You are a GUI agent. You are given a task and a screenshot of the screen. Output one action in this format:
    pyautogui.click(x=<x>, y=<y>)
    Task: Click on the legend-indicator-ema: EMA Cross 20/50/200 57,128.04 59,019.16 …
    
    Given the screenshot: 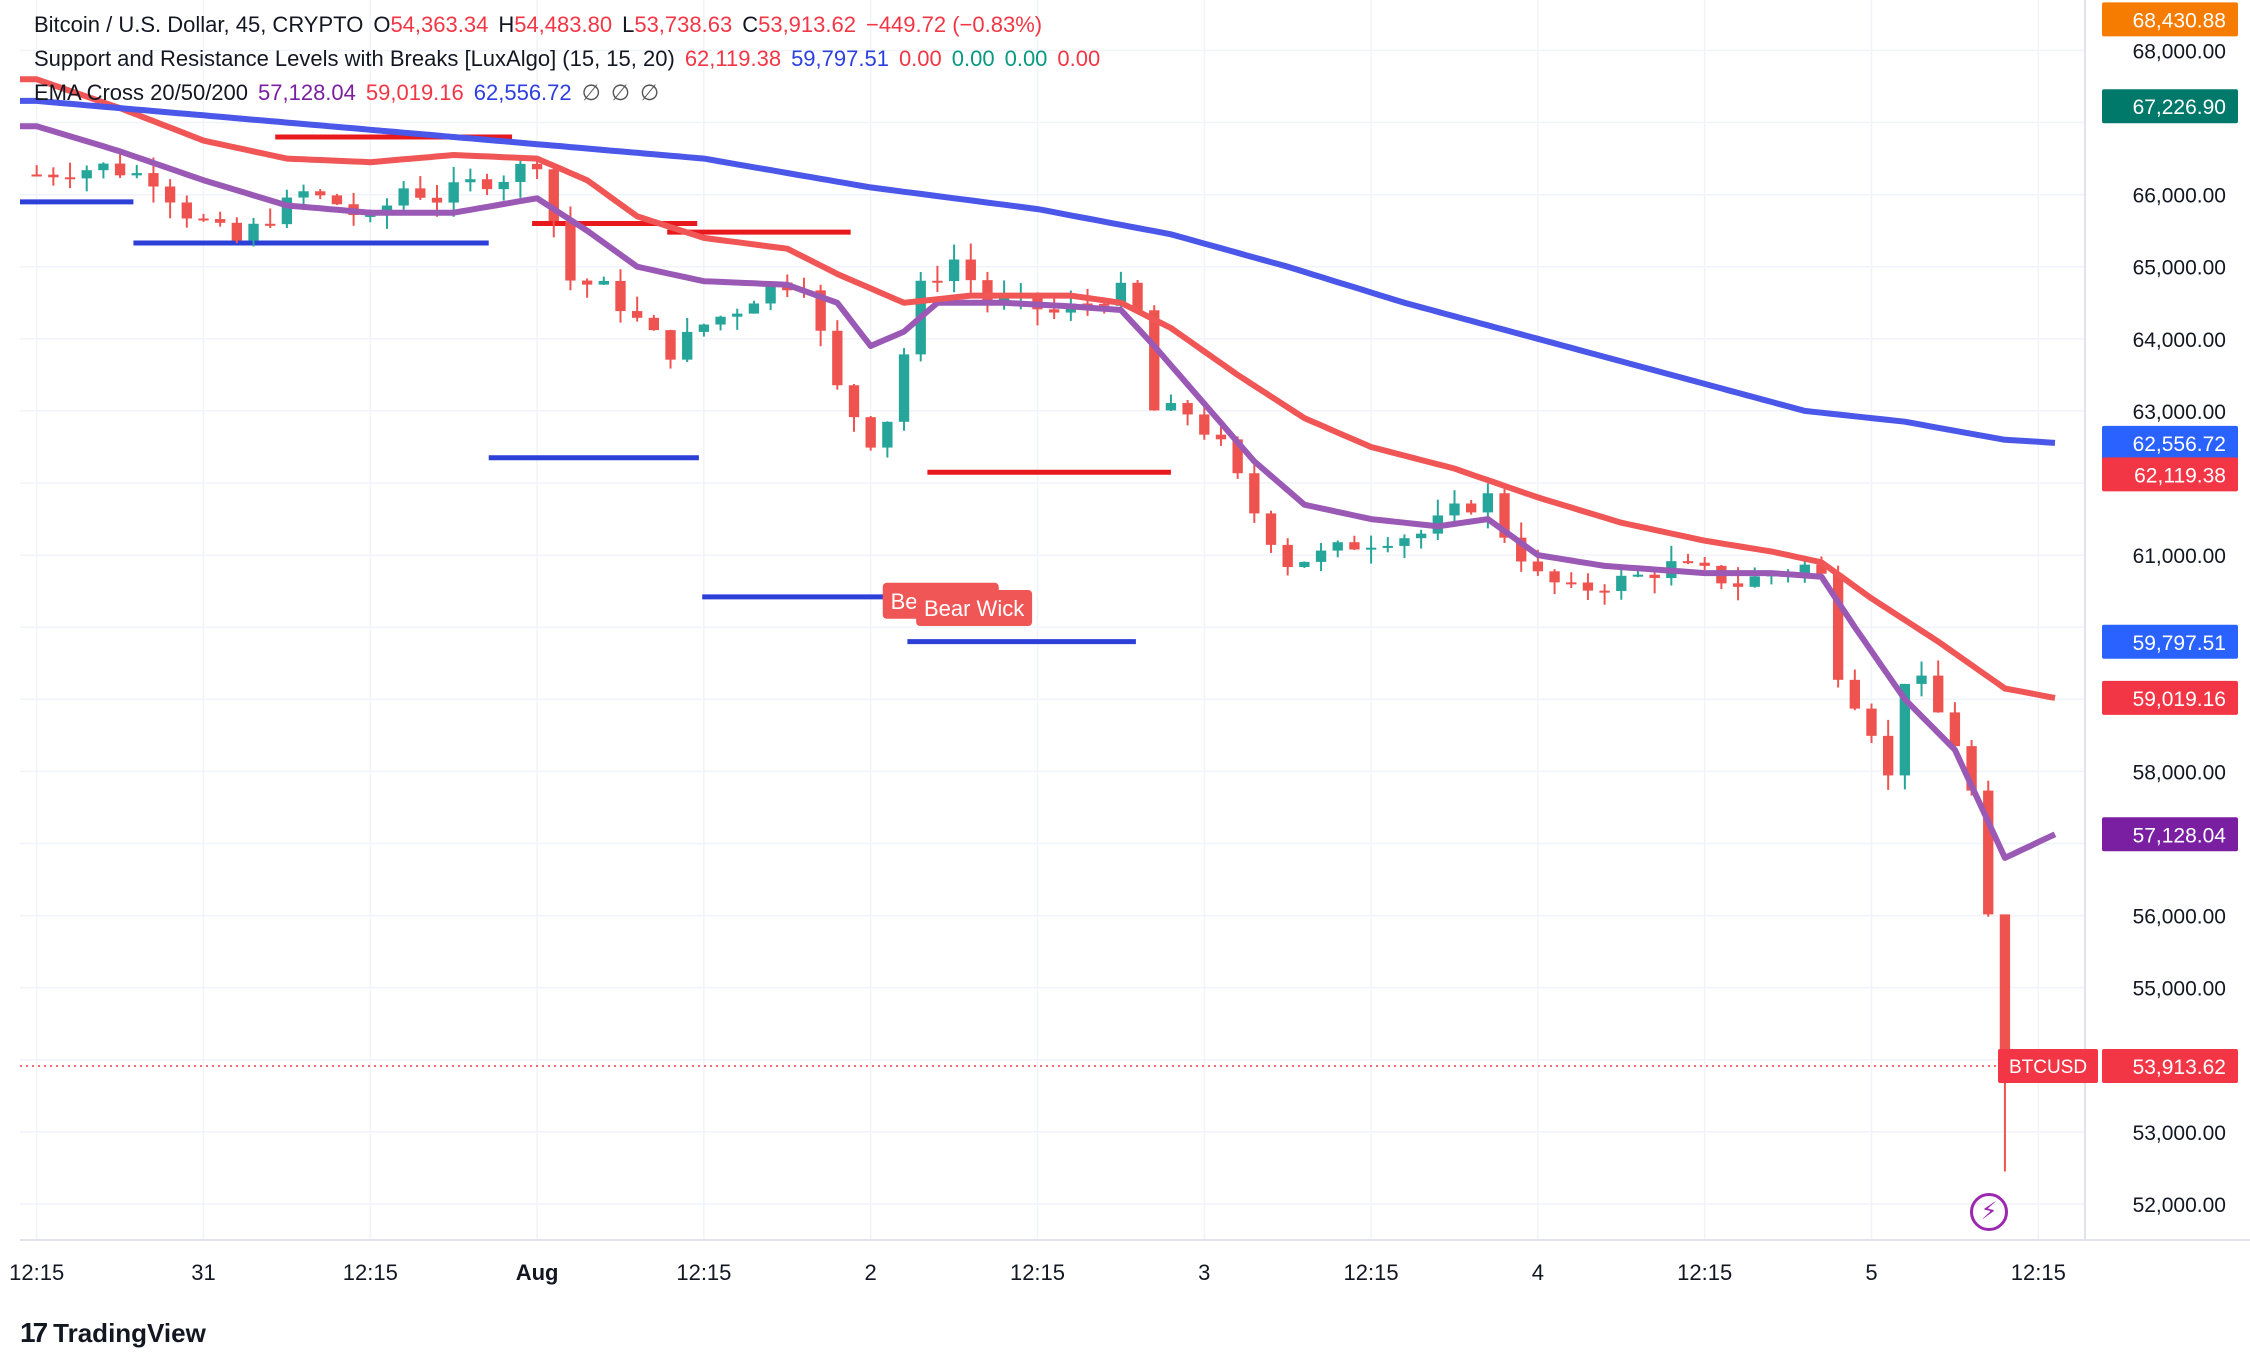 What is the action you would take?
    pyautogui.click(x=567, y=93)
    